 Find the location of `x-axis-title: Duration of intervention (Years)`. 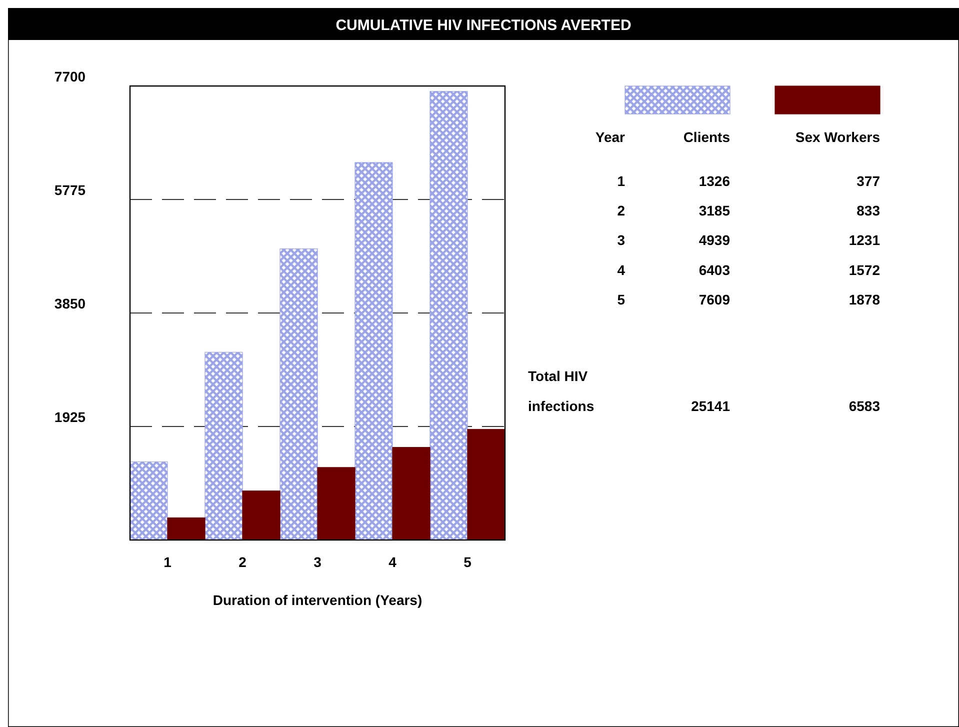

x-axis-title: Duration of intervention (Years) is located at coordinates (317, 600).